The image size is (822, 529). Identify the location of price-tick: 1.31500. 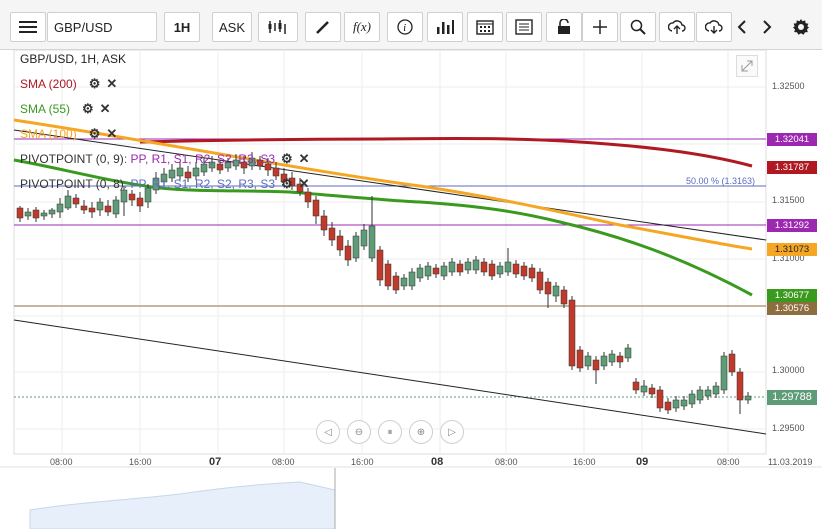
(788, 200).